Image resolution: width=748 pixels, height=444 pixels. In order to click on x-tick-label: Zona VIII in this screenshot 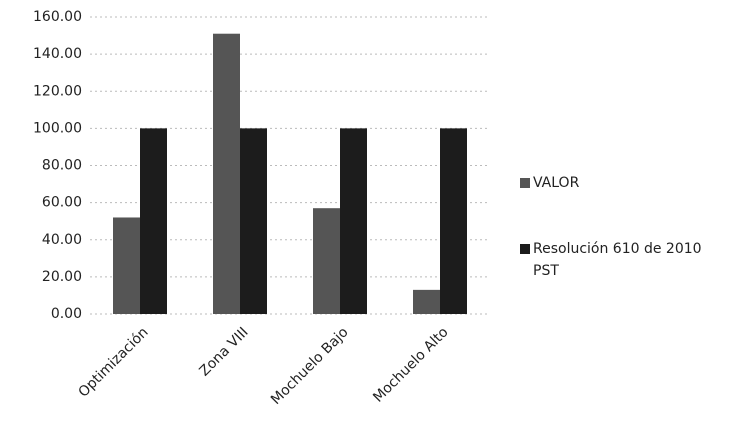, I will do `click(223, 351)`.